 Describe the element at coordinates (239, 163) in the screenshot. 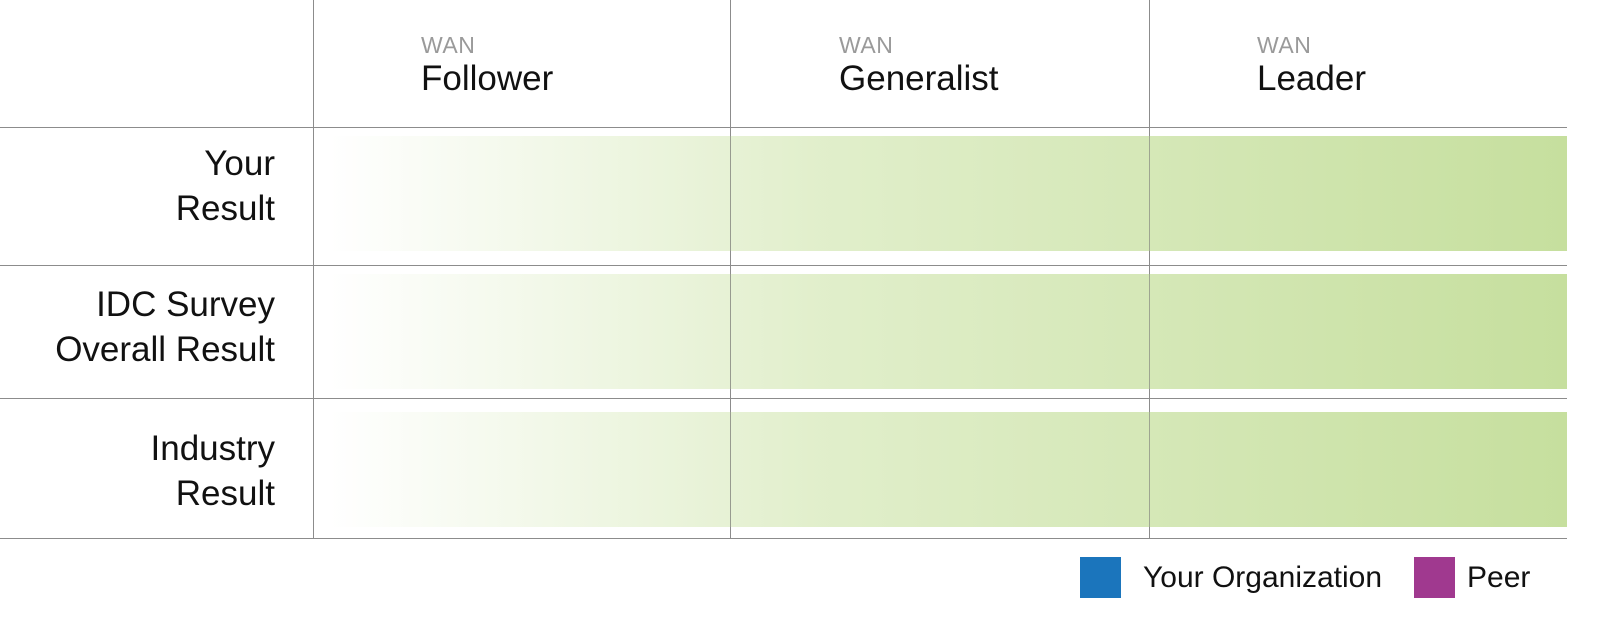

I see `row-label-line: Your` at that location.